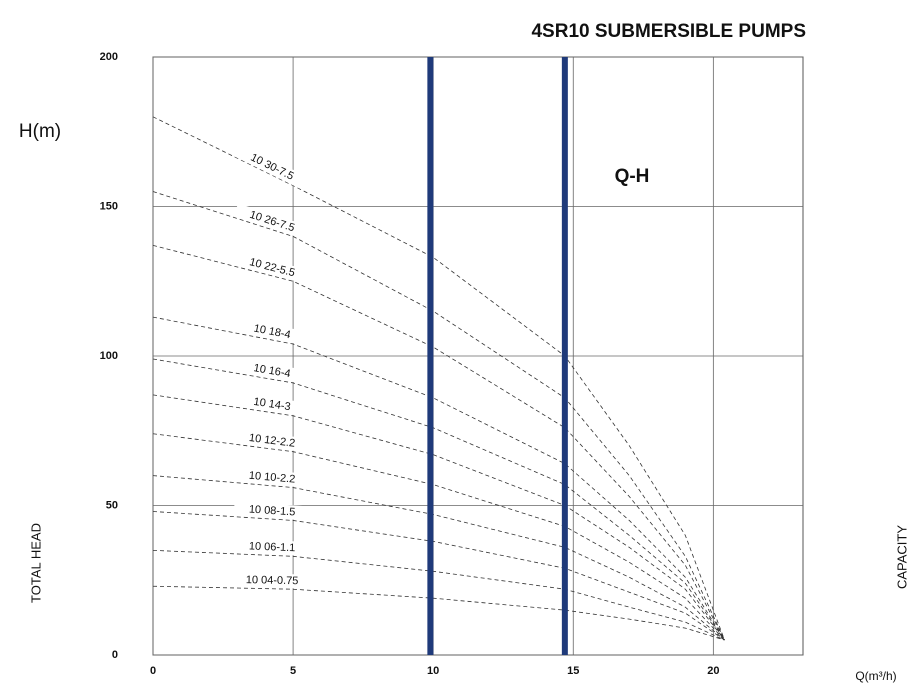 The width and height of the screenshot is (913, 700). I want to click on y-axis-label: TOTAL HEAD, so click(35, 563).